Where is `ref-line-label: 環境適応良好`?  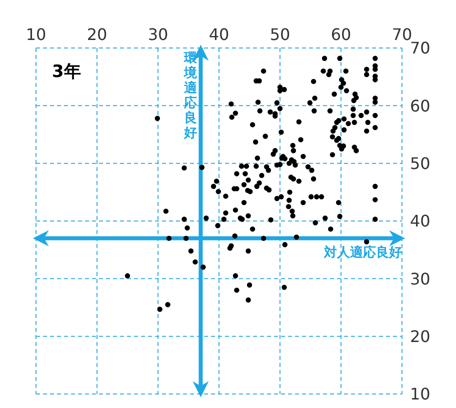
ref-line-label: 環境適応良好 is located at coordinates (190, 96).